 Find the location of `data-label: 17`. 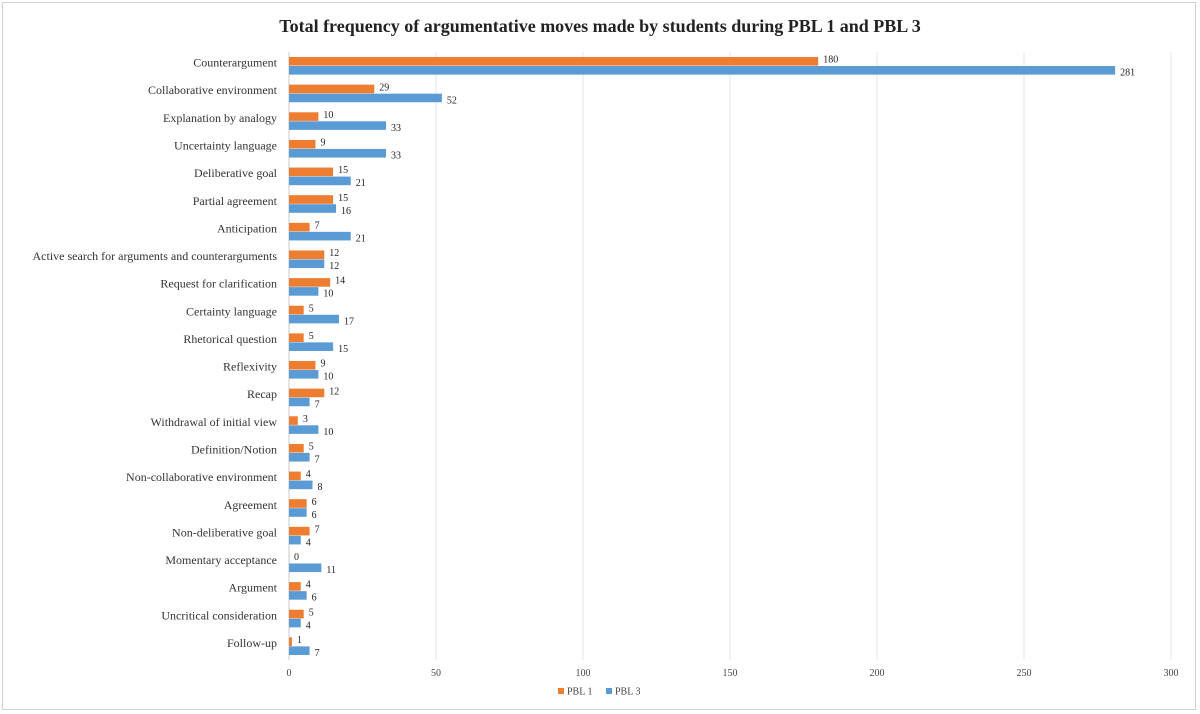

data-label: 17 is located at coordinates (349, 321).